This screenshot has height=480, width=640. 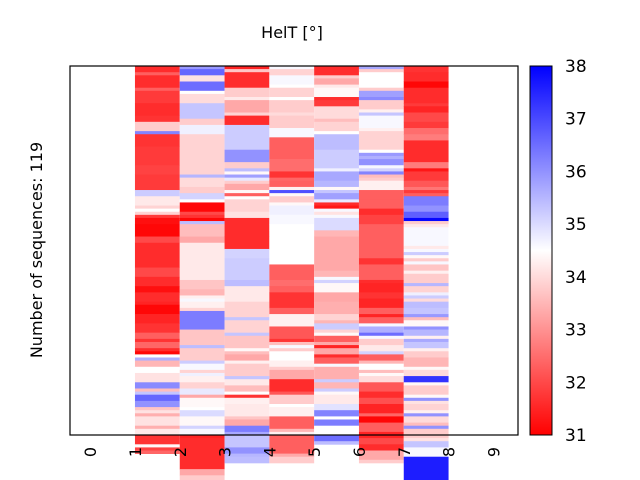 What do you see at coordinates (576, 67) in the screenshot?
I see `colorbar-tick-label: 38` at bounding box center [576, 67].